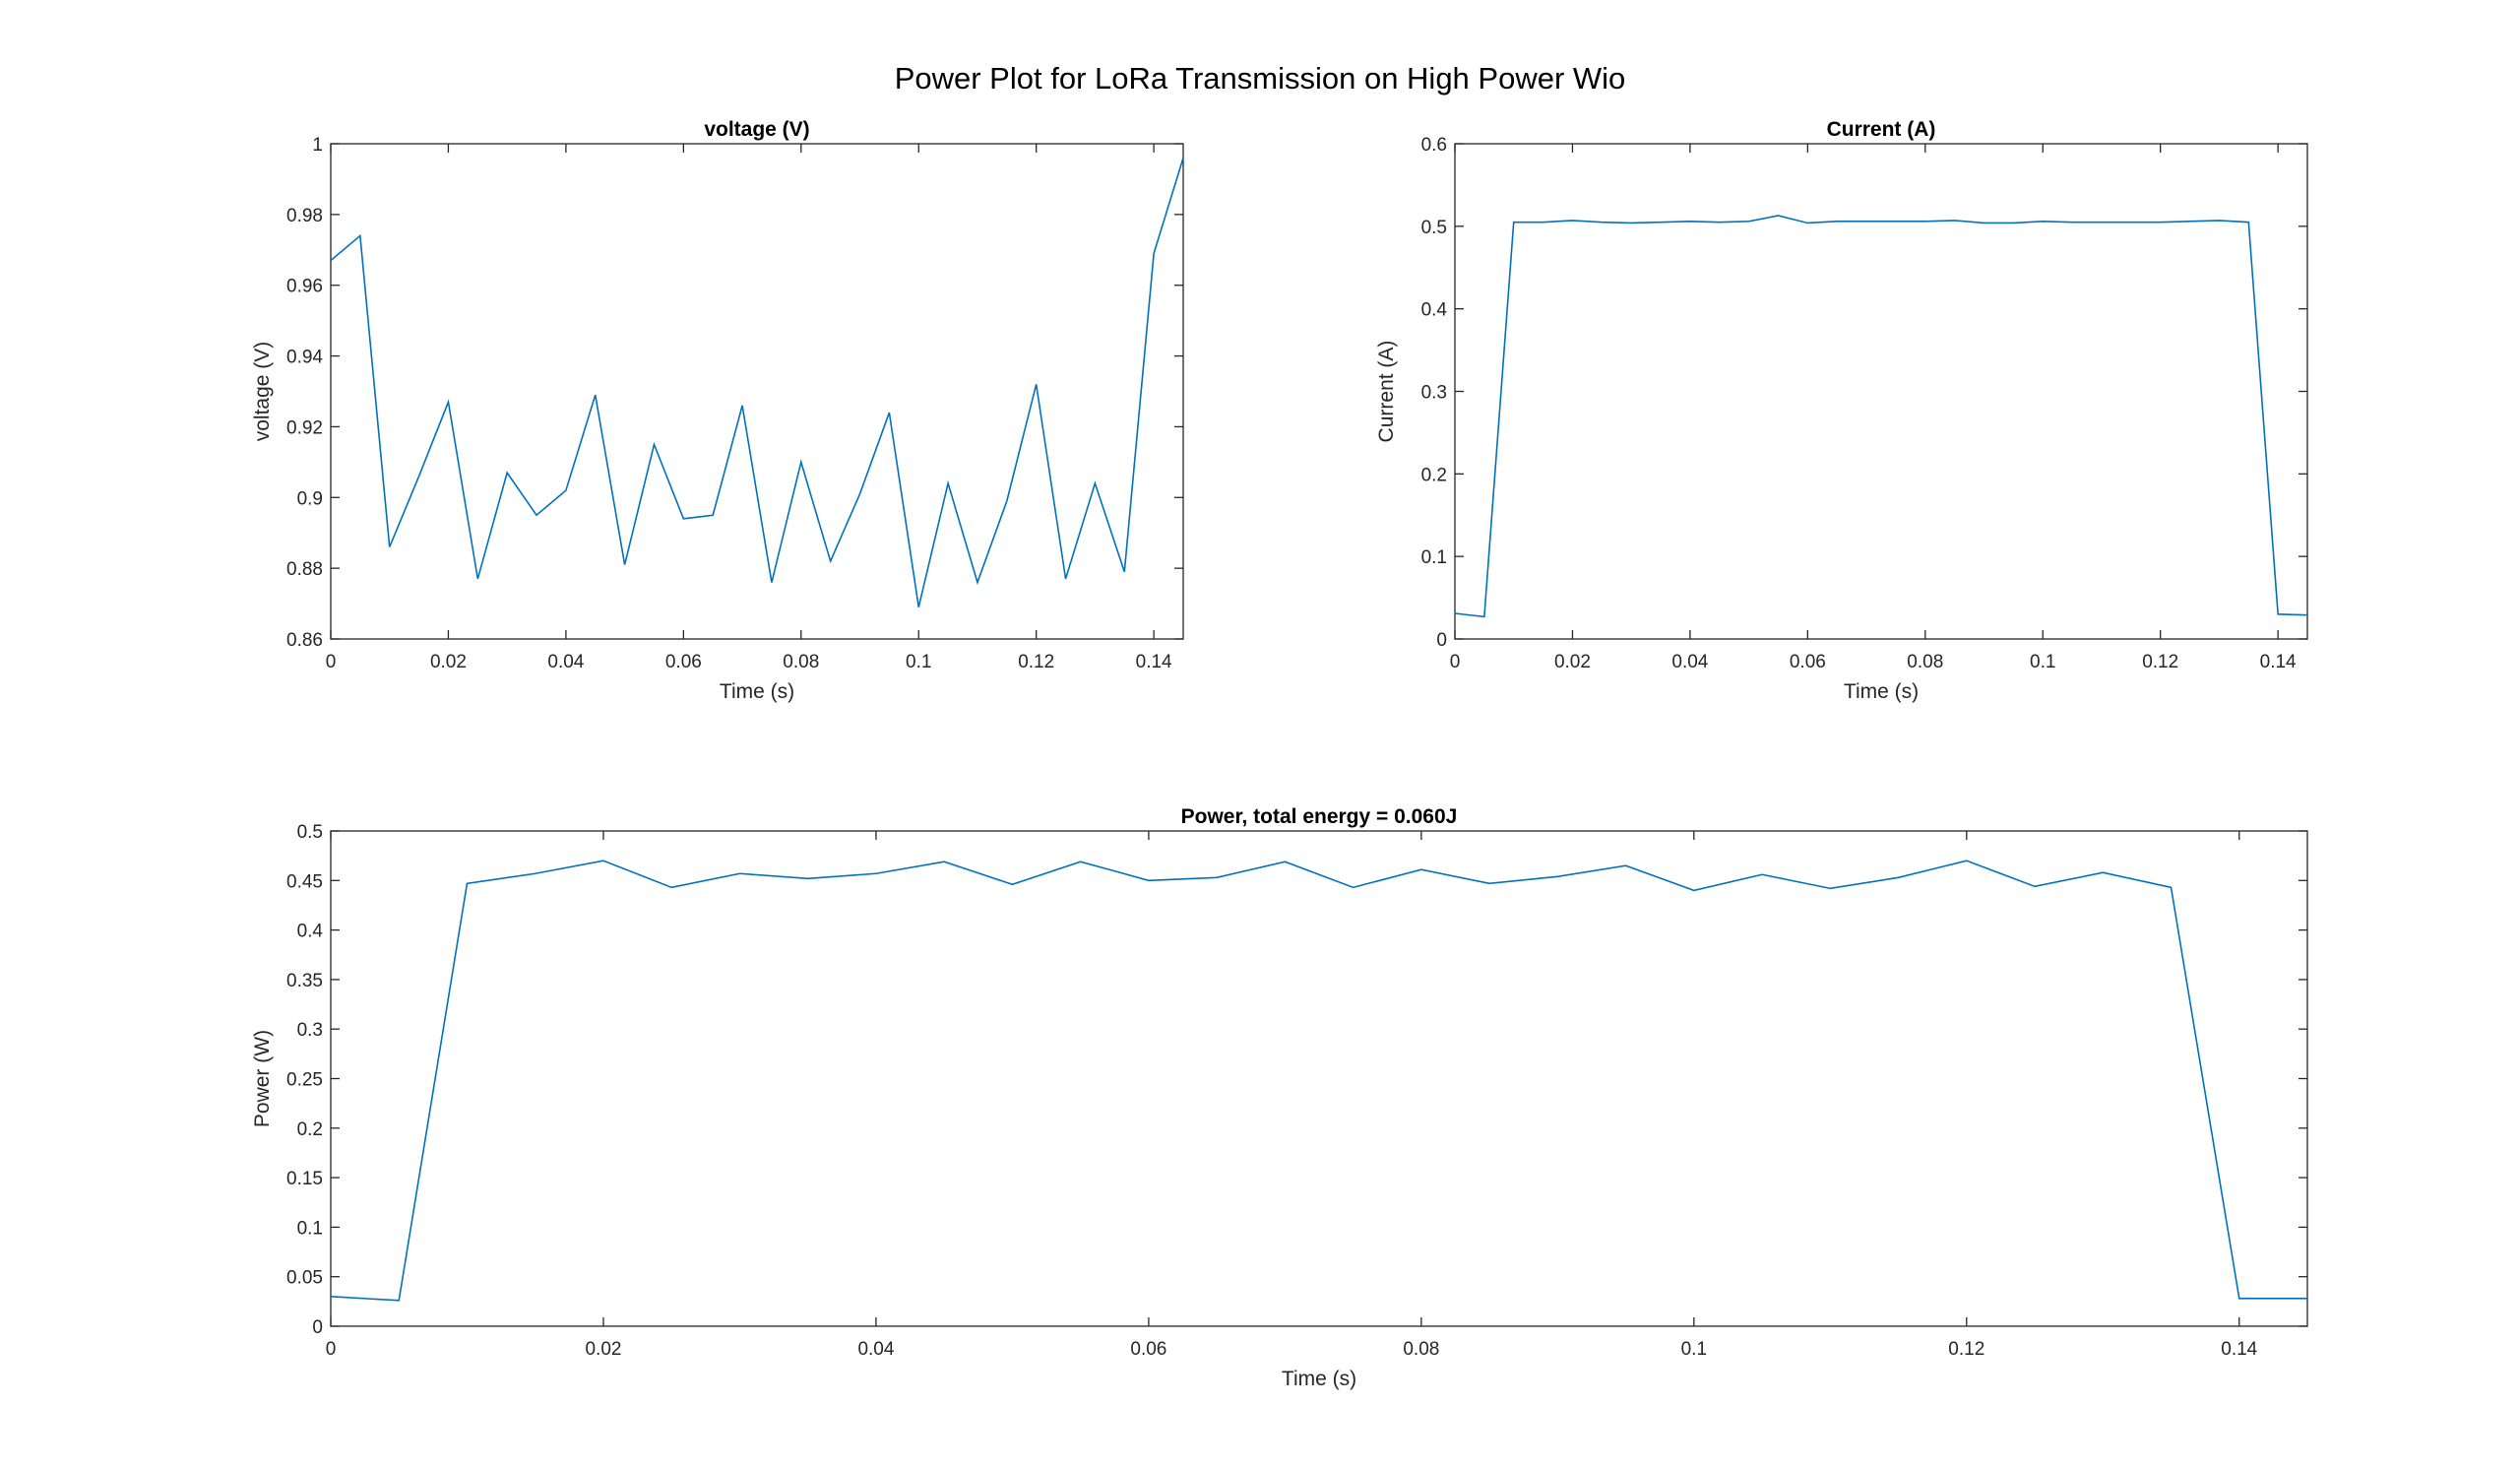 This screenshot has height=1468, width=2520. Describe the element at coordinates (565, 662) in the screenshot. I see `voltage-x-tick-label: 0.04` at that location.